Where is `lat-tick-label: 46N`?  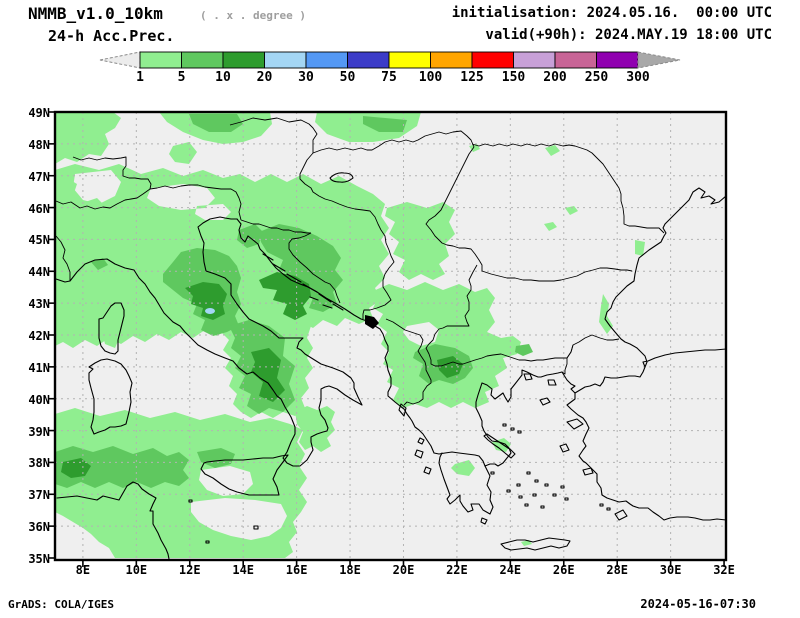 lat-tick-label: 46N is located at coordinates (39, 208).